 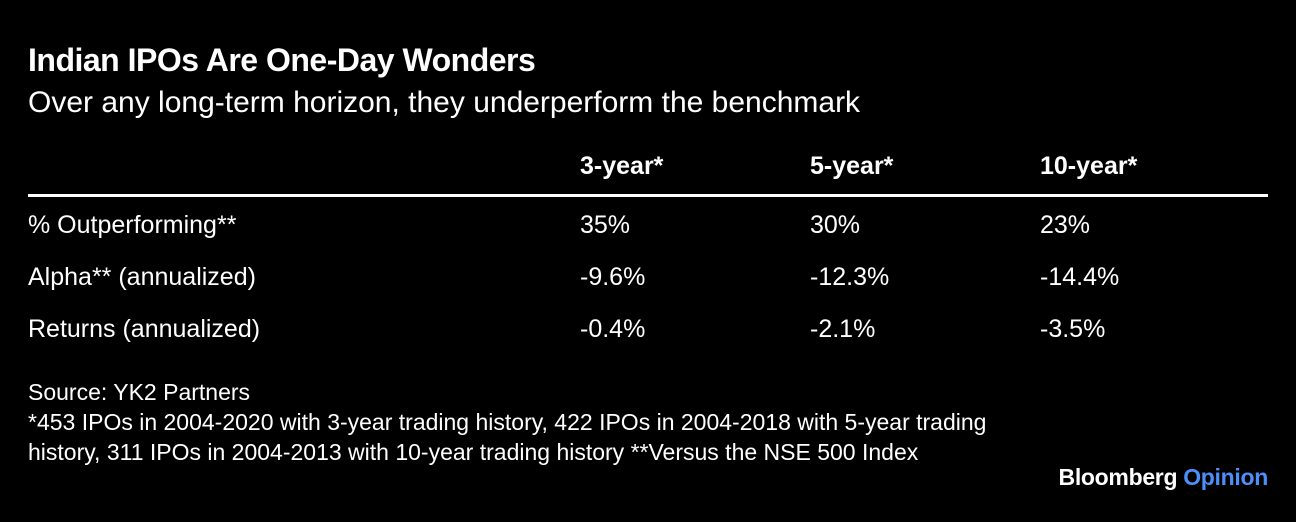 What do you see at coordinates (605, 225) in the screenshot?
I see `table-cell: 35%` at bounding box center [605, 225].